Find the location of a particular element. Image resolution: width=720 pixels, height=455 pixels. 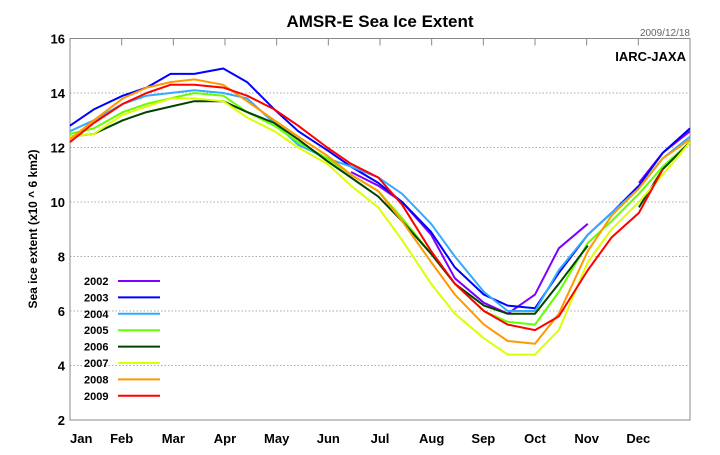

legend-label-2002: 2002 is located at coordinates (96, 282).